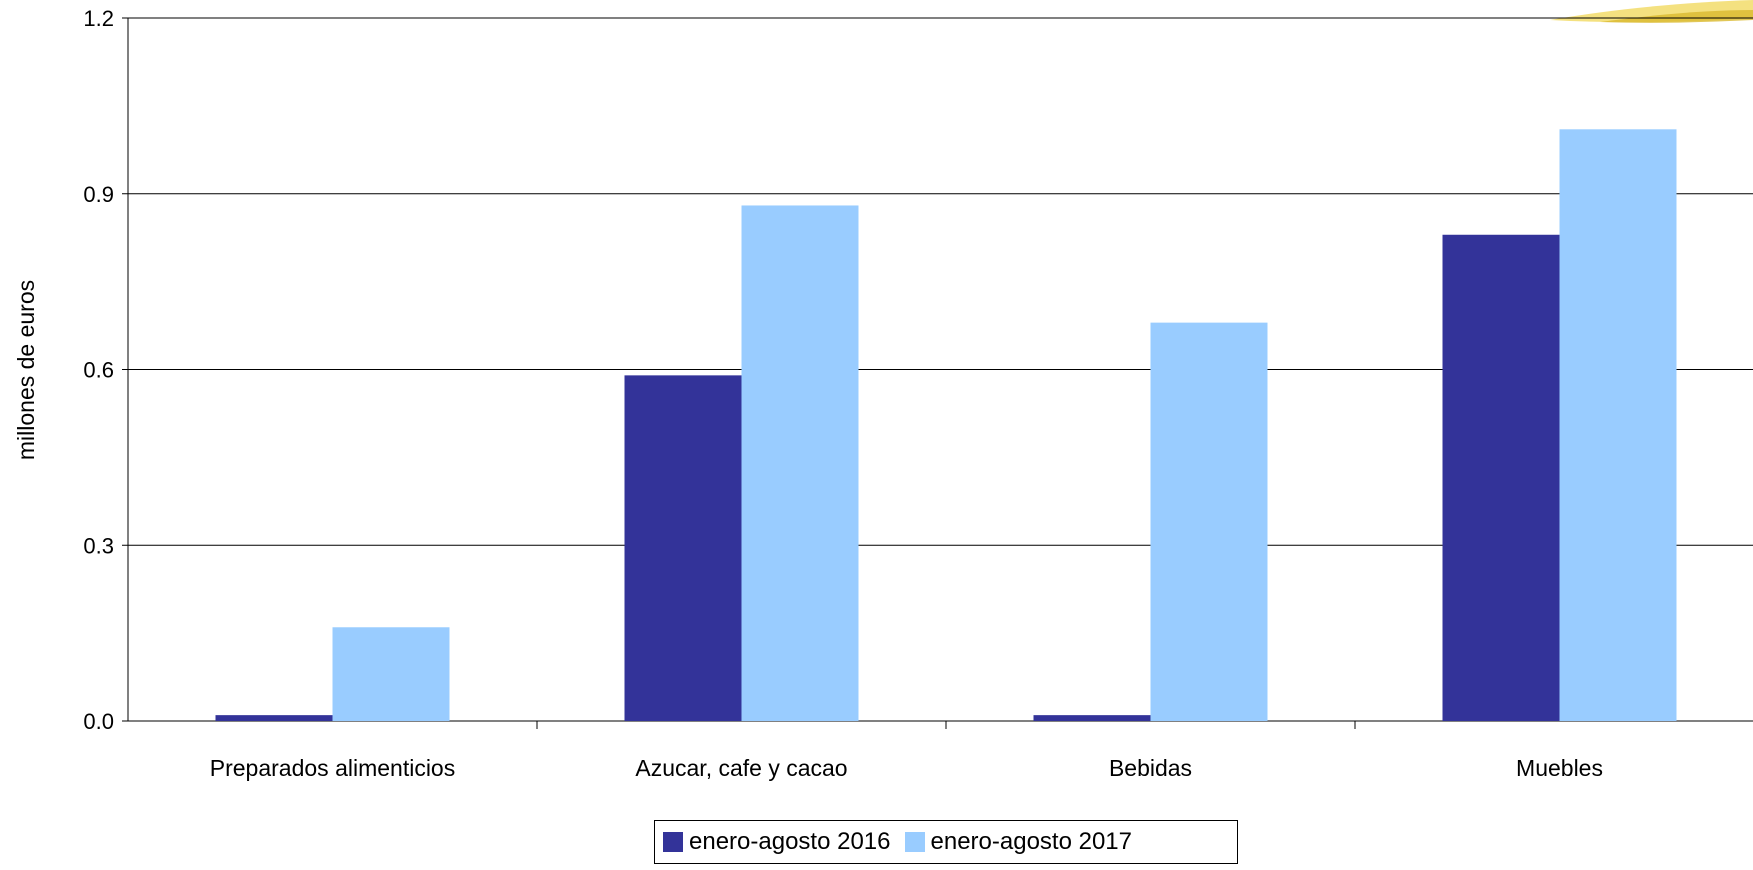 Image resolution: width=1753 pixels, height=870 pixels. What do you see at coordinates (1651, 11) in the screenshot?
I see `corner-decoration-graphic` at bounding box center [1651, 11].